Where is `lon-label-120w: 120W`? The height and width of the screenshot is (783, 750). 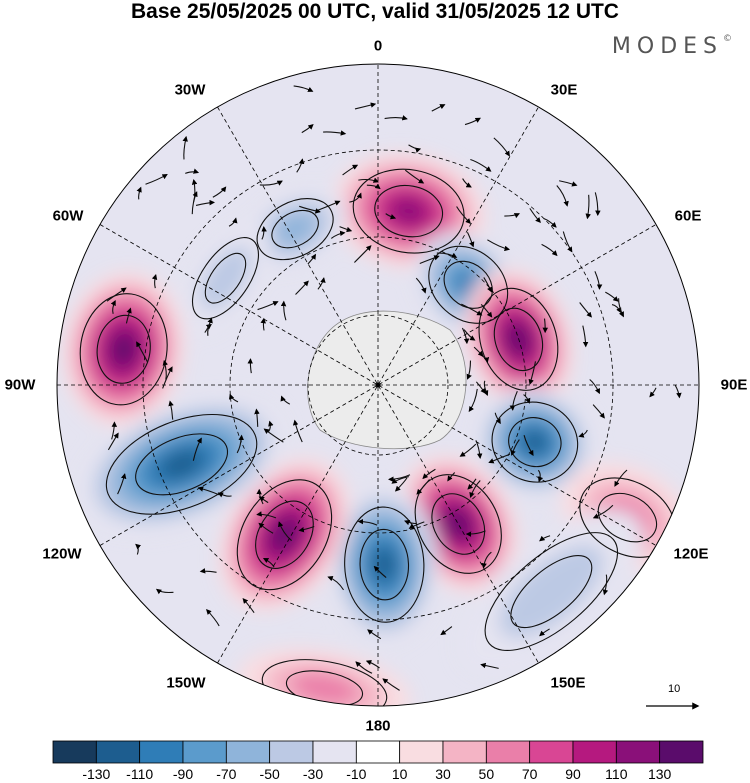 lon-label-120w: 120W is located at coordinates (62, 554).